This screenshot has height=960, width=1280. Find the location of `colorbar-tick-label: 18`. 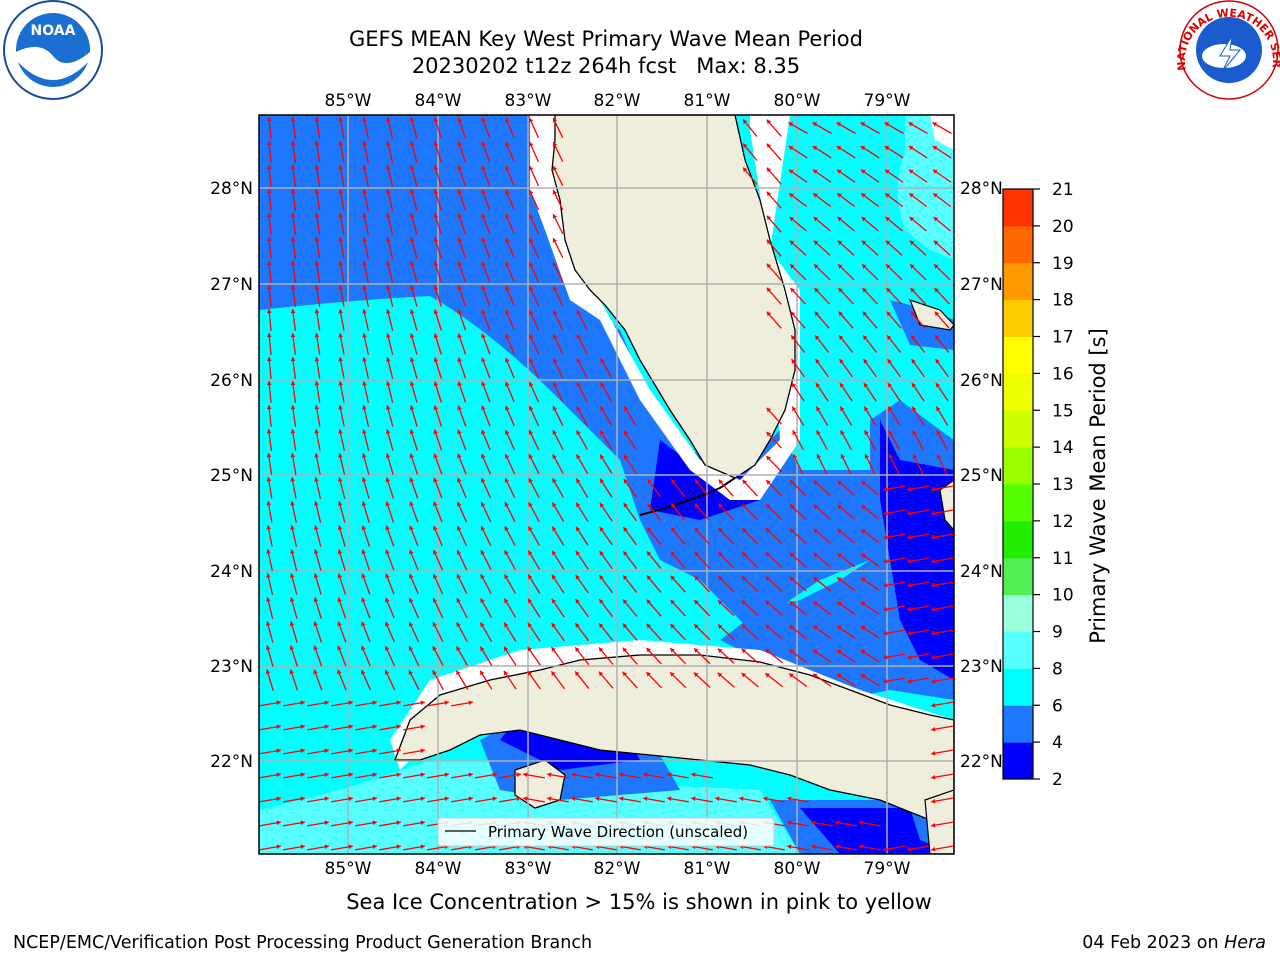

colorbar-tick-label: 18 is located at coordinates (1063, 301).